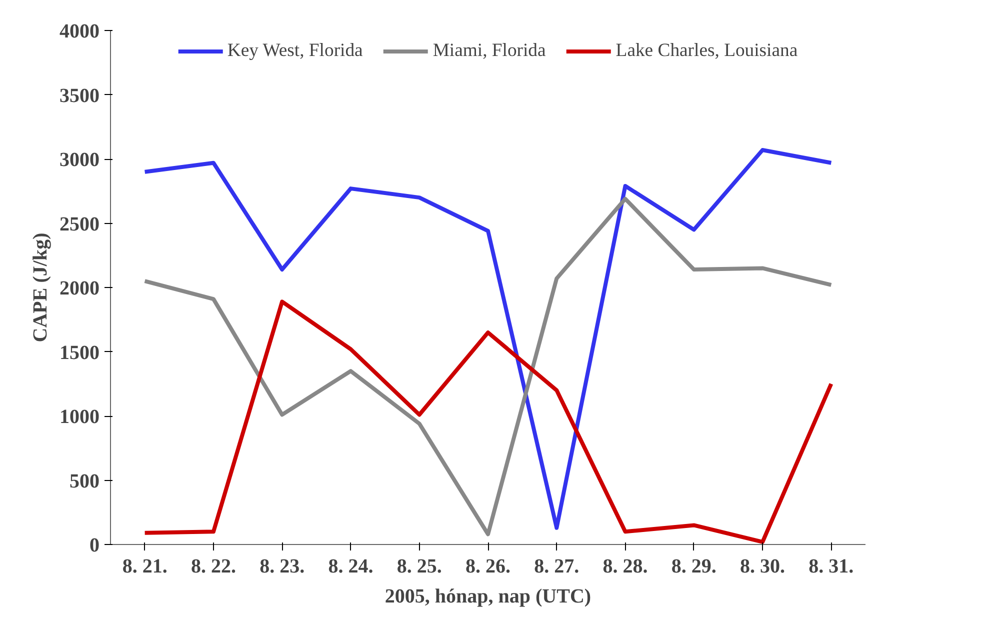  What do you see at coordinates (80, 224) in the screenshot?
I see `y-tick-label: 2500` at bounding box center [80, 224].